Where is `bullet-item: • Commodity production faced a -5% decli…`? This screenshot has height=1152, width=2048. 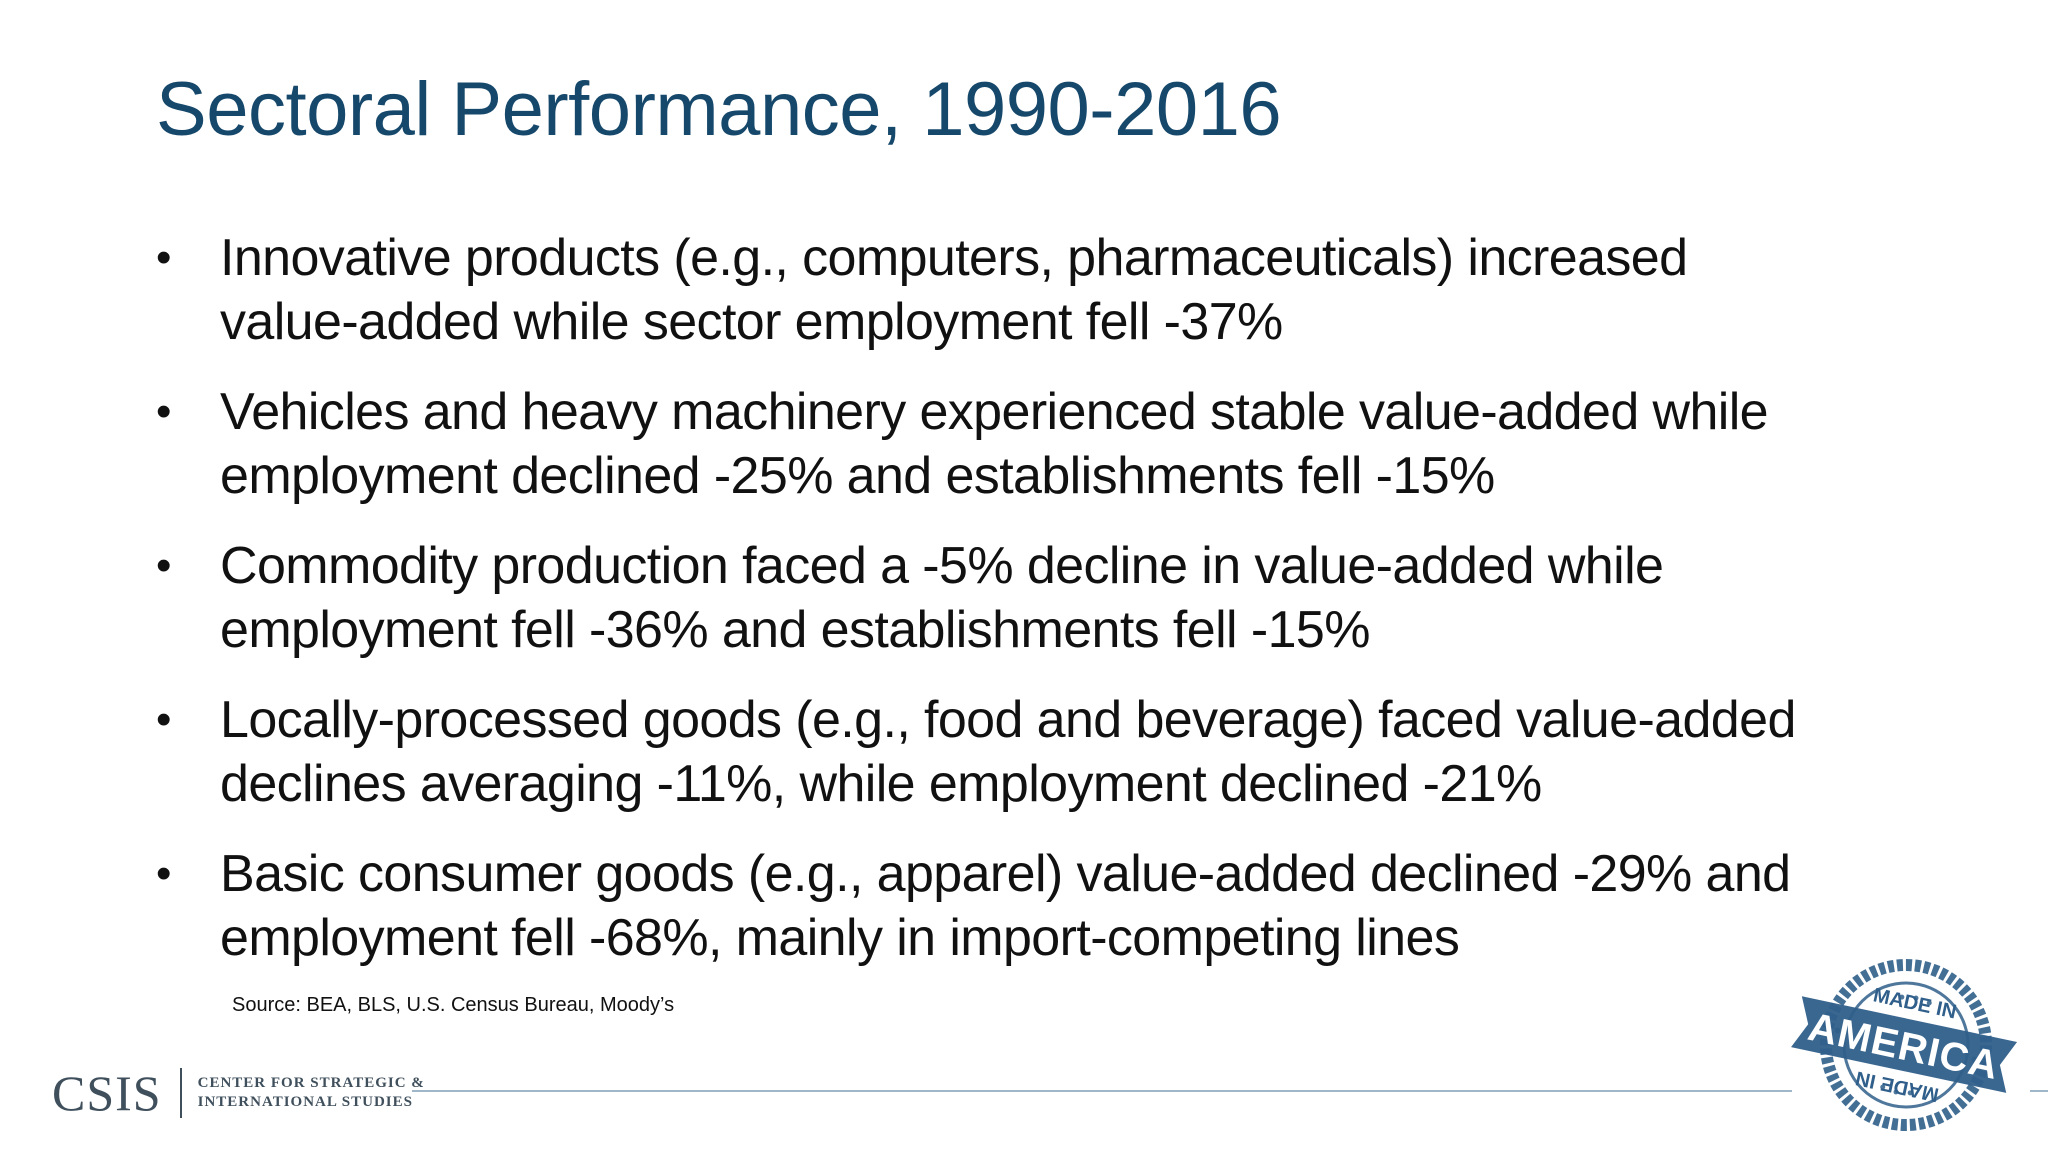
bullet-item: • Commodity production faced a -5% decli… is located at coordinates (1036, 598).